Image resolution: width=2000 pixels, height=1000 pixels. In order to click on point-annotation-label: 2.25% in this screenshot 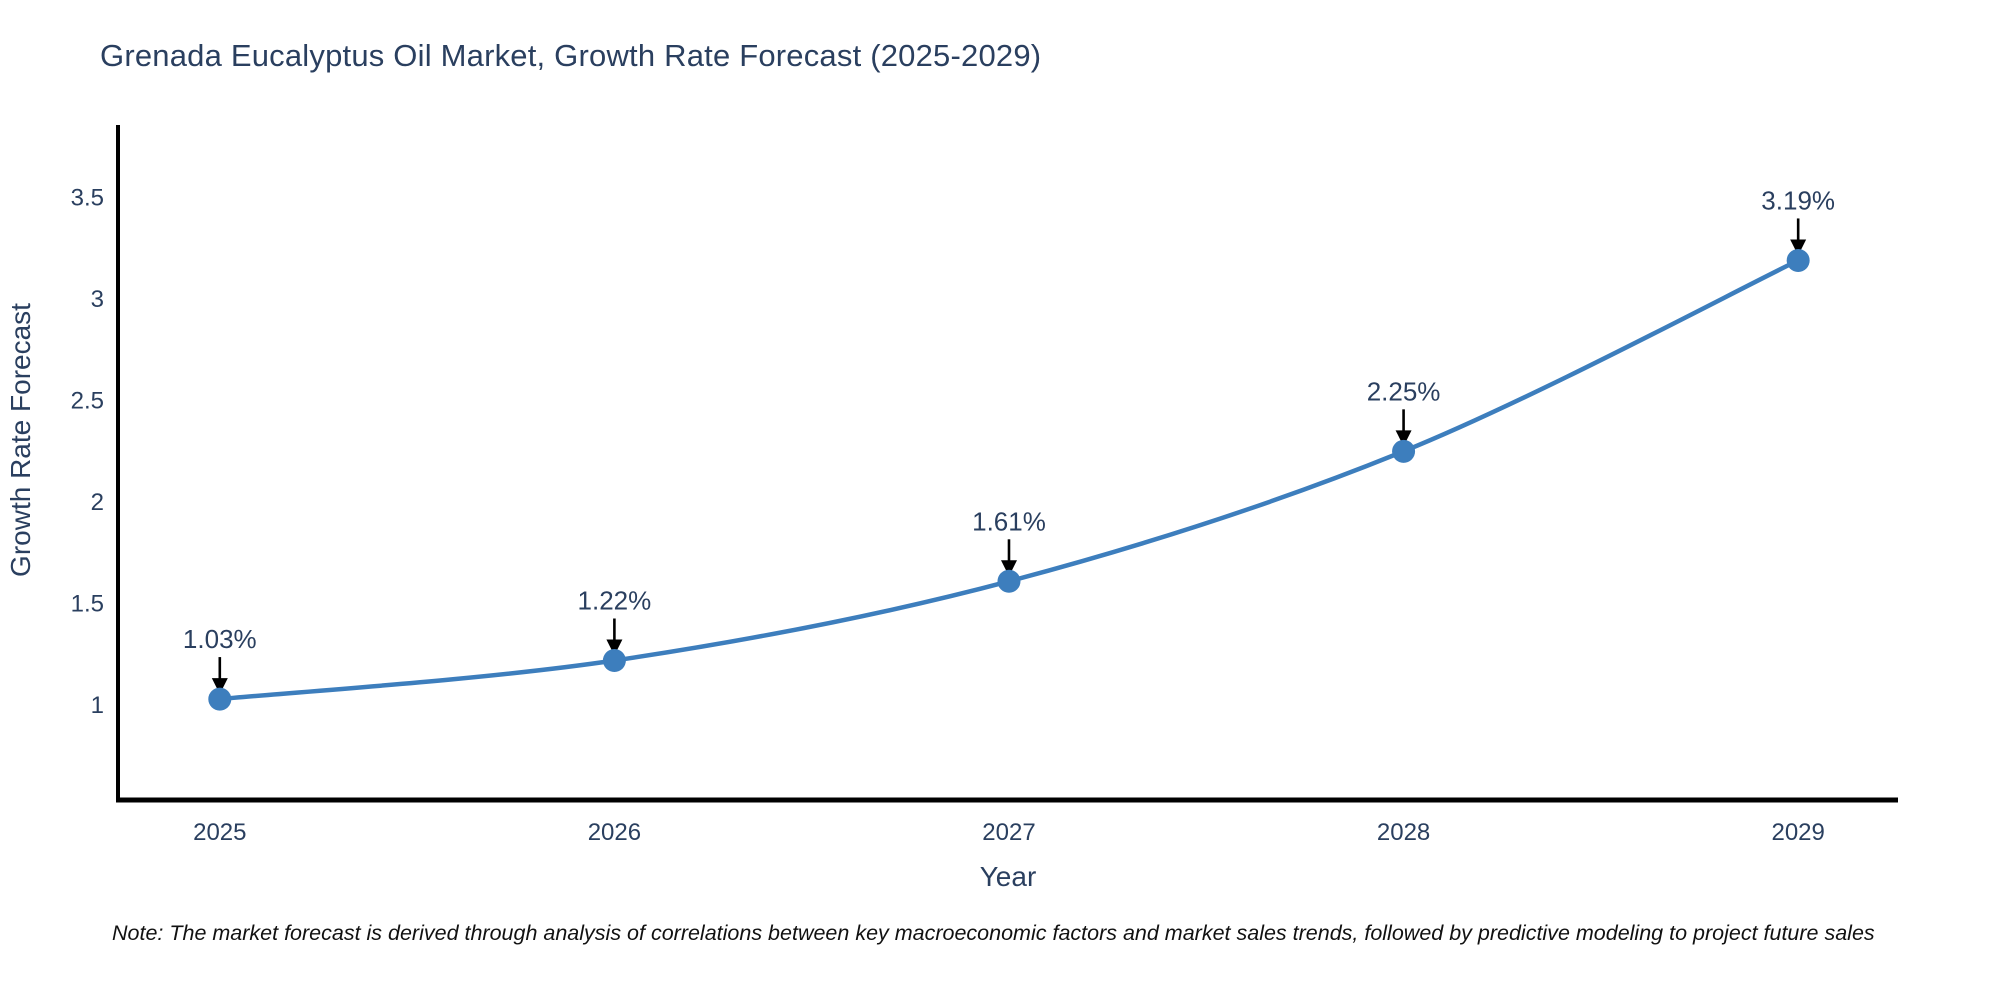, I will do `click(1404, 391)`.